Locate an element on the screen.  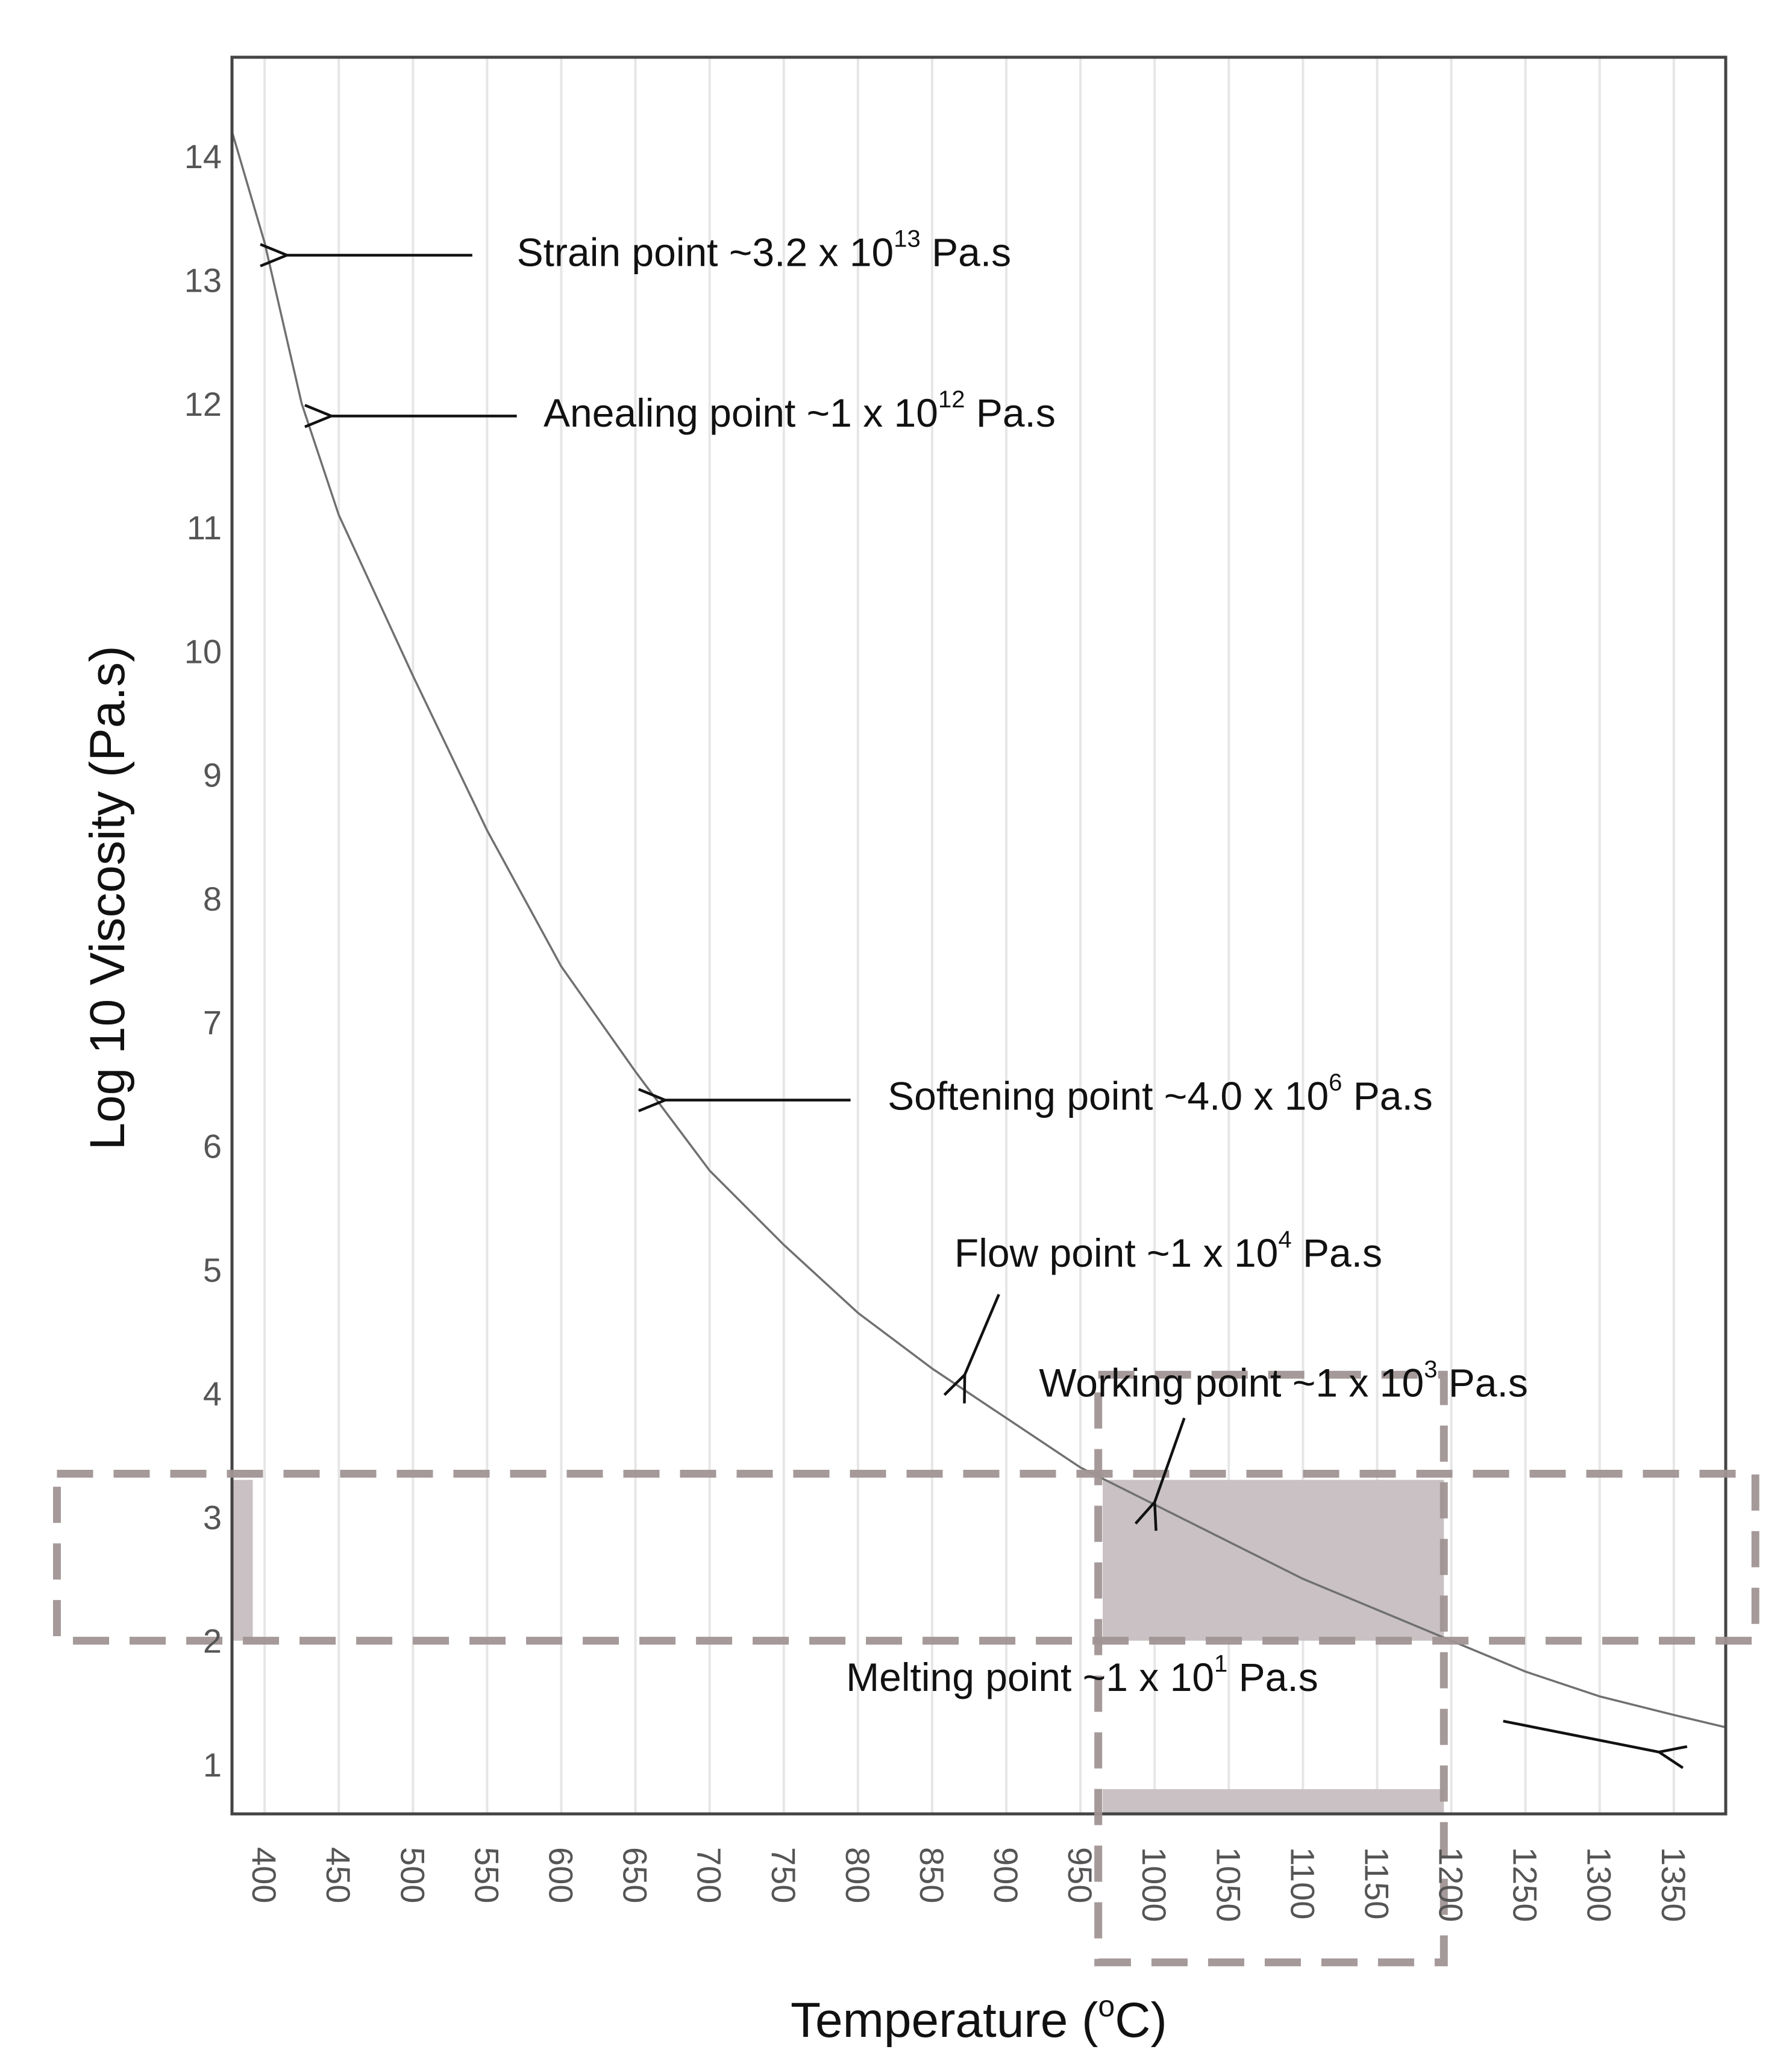
annealing-point-label: Anealing point ~1 x 1012 Pa.s is located at coordinates (800, 410).